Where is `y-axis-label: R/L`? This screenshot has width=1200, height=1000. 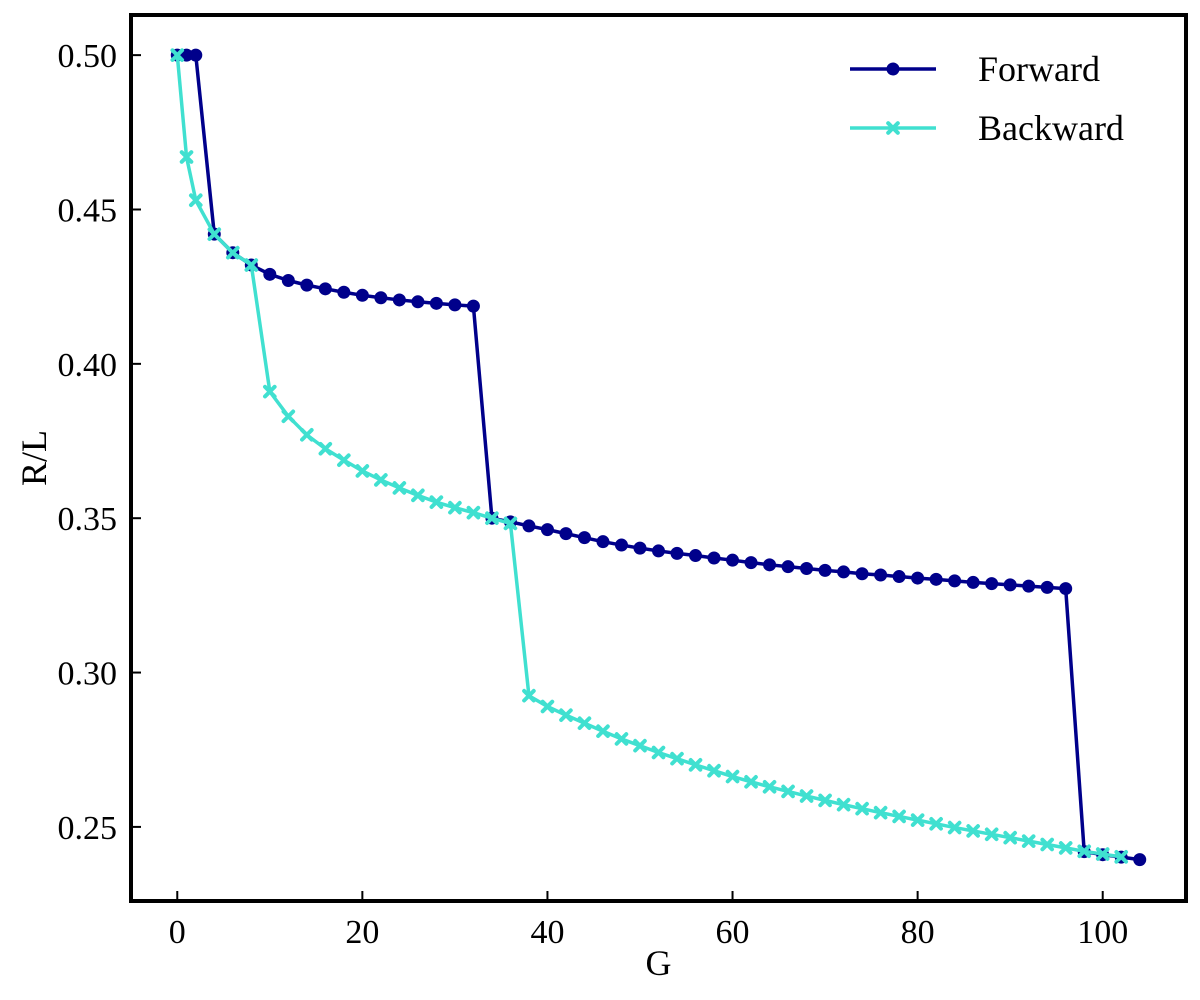
y-axis-label: R/L is located at coordinates (34, 458).